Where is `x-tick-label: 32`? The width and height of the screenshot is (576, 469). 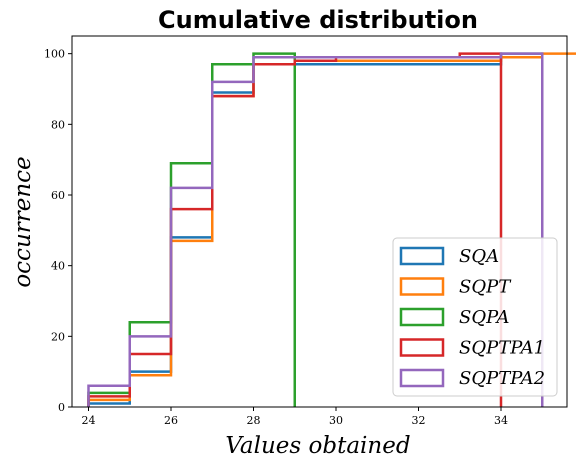 x-tick-label: 32 is located at coordinates (419, 420).